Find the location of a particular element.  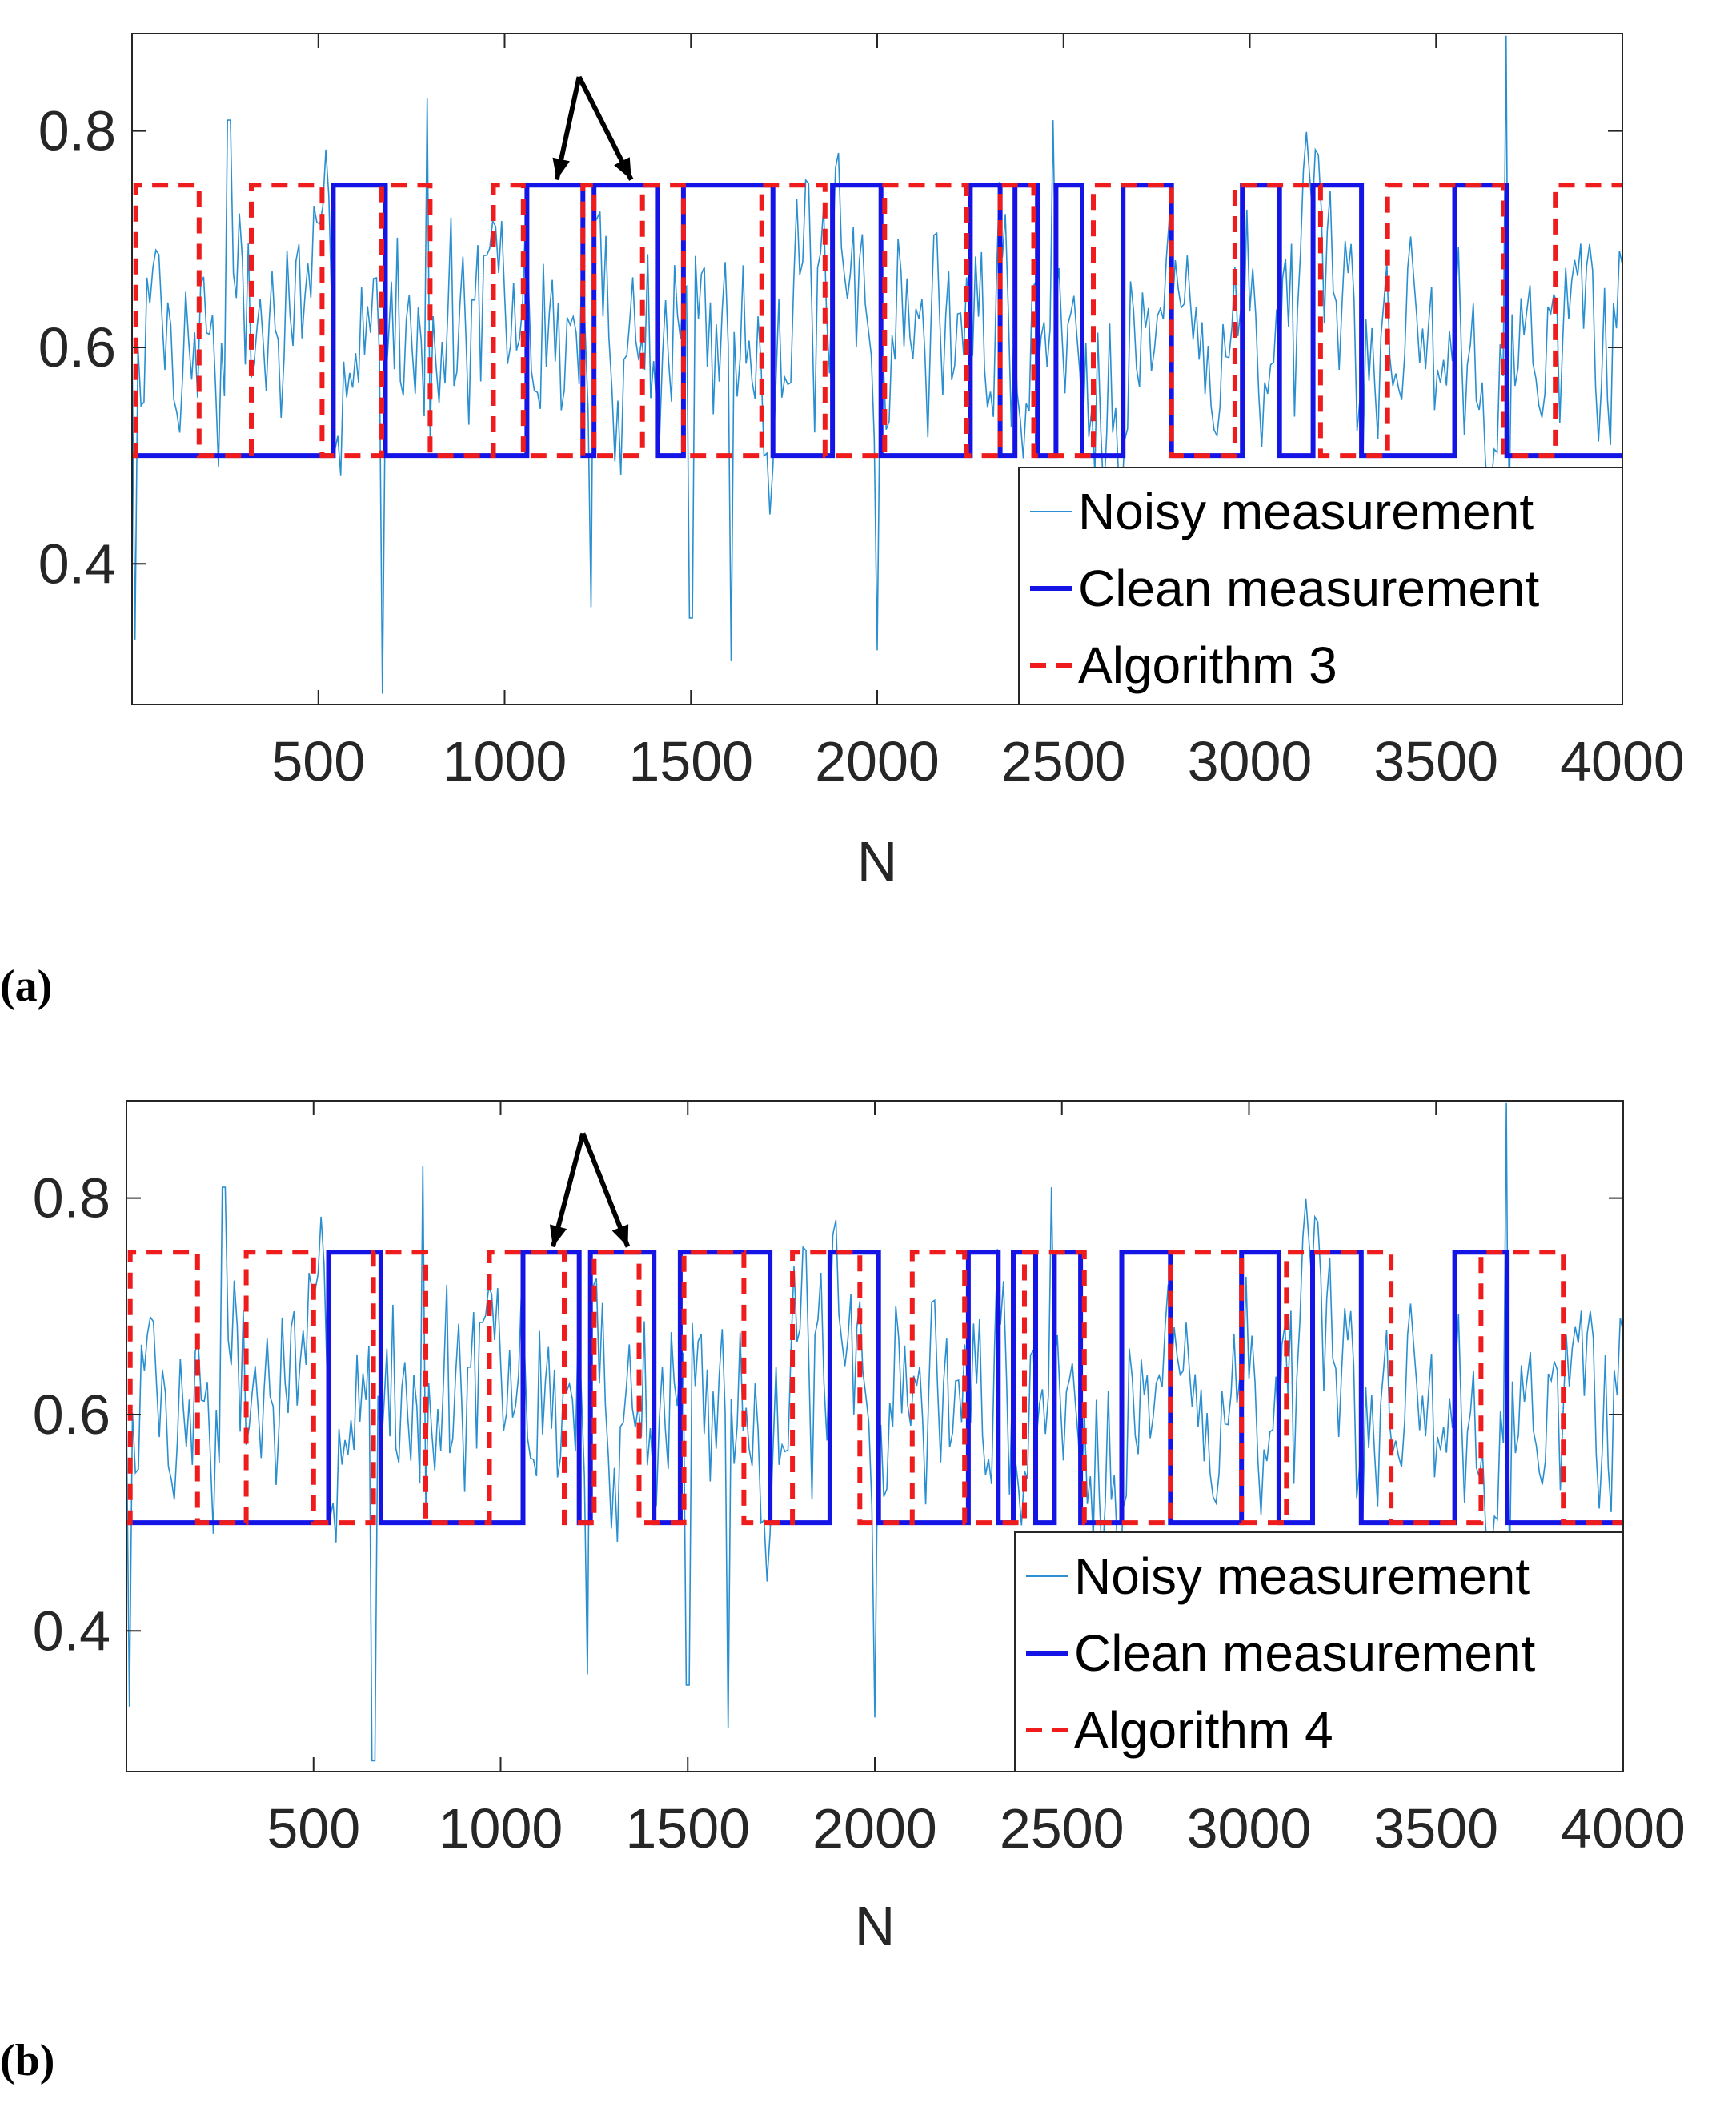

legend-label: Algorithm 4 is located at coordinates (1203, 1730).